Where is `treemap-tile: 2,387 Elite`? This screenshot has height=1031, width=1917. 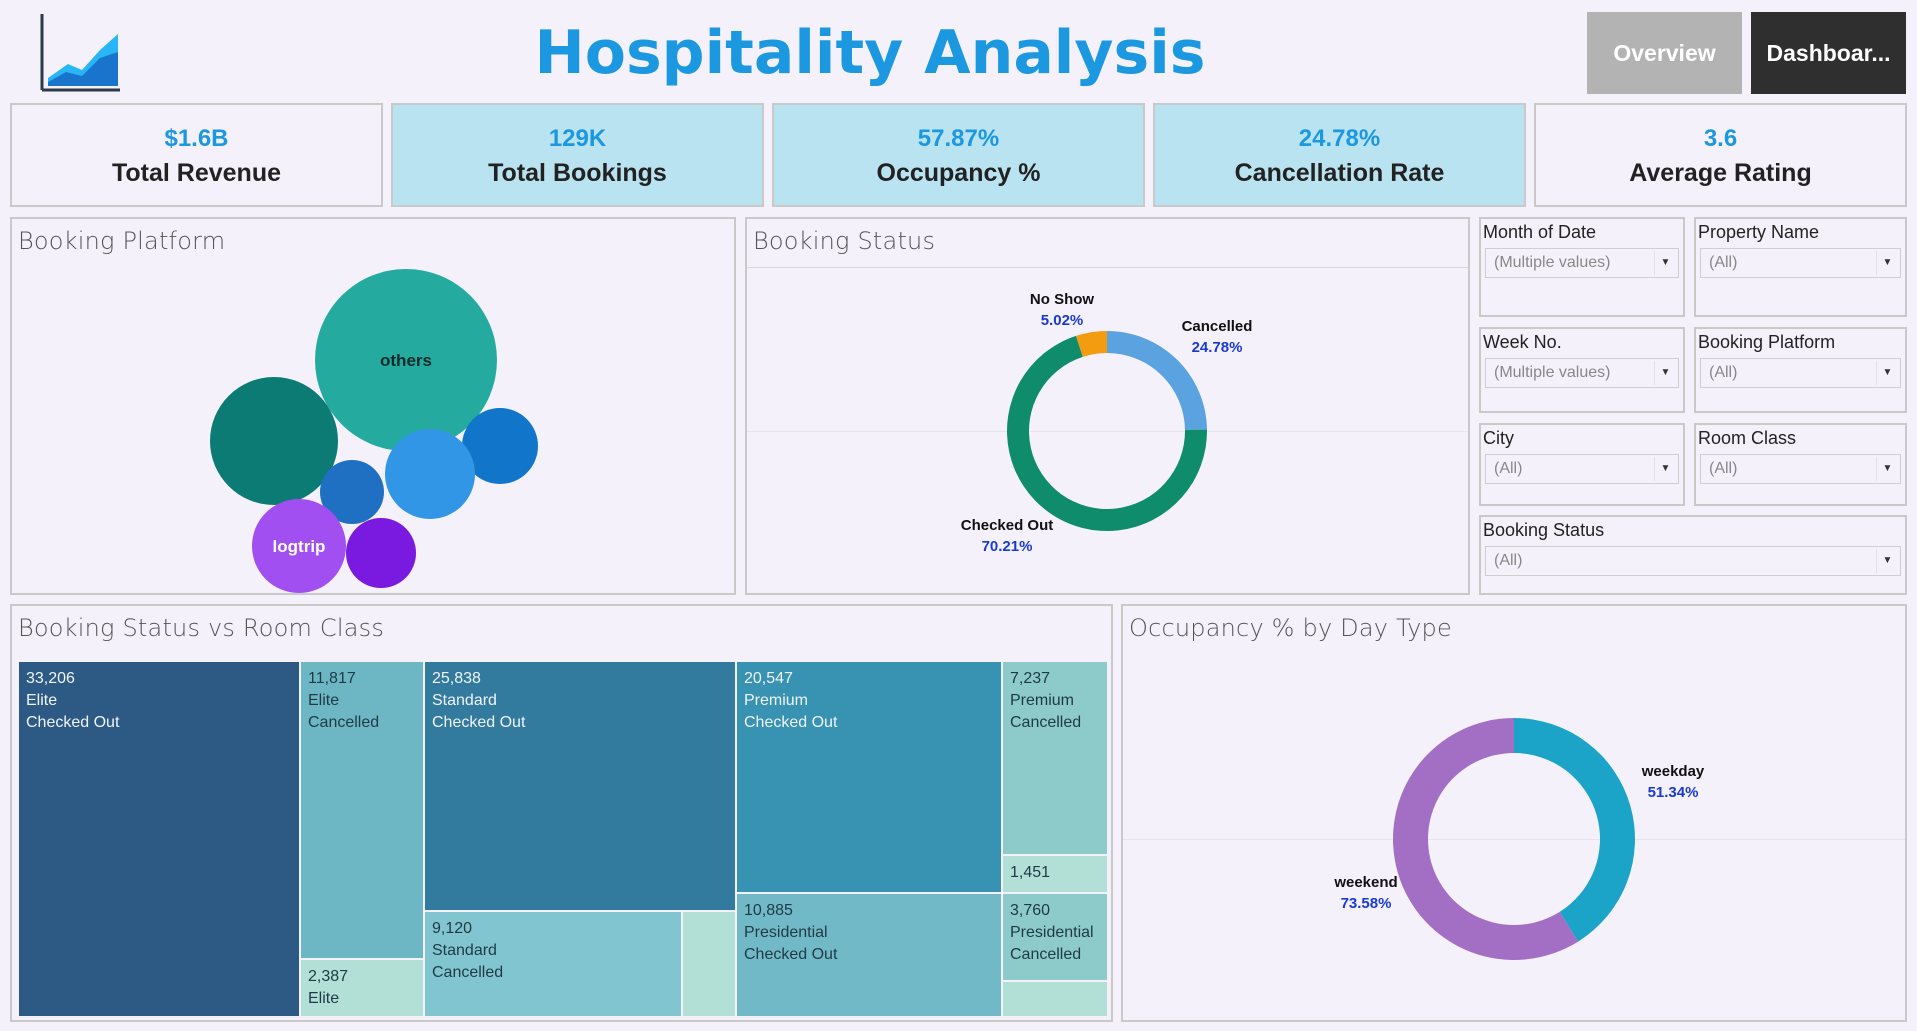 treemap-tile: 2,387 Elite is located at coordinates (362, 988).